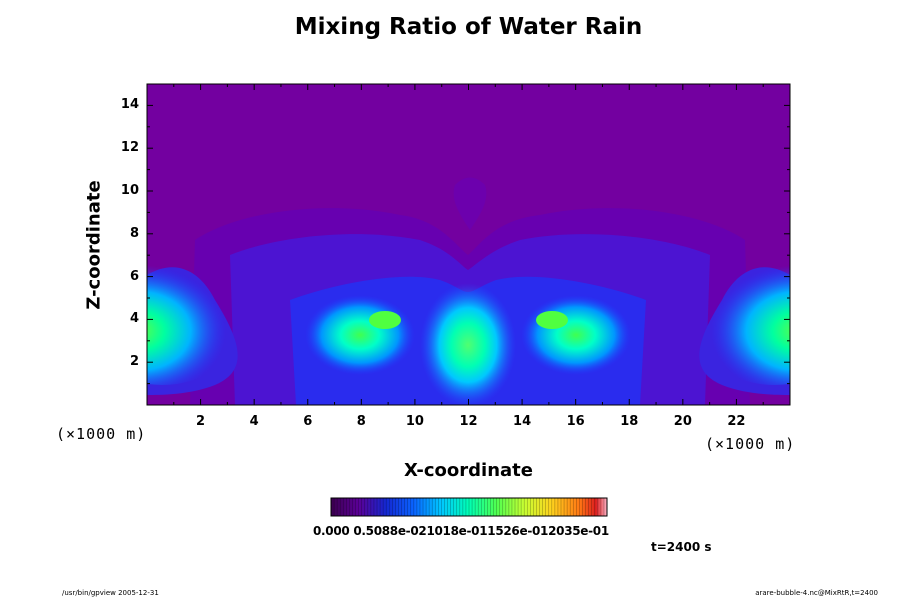  What do you see at coordinates (468, 421) in the screenshot?
I see `x-tick-label: 12` at bounding box center [468, 421].